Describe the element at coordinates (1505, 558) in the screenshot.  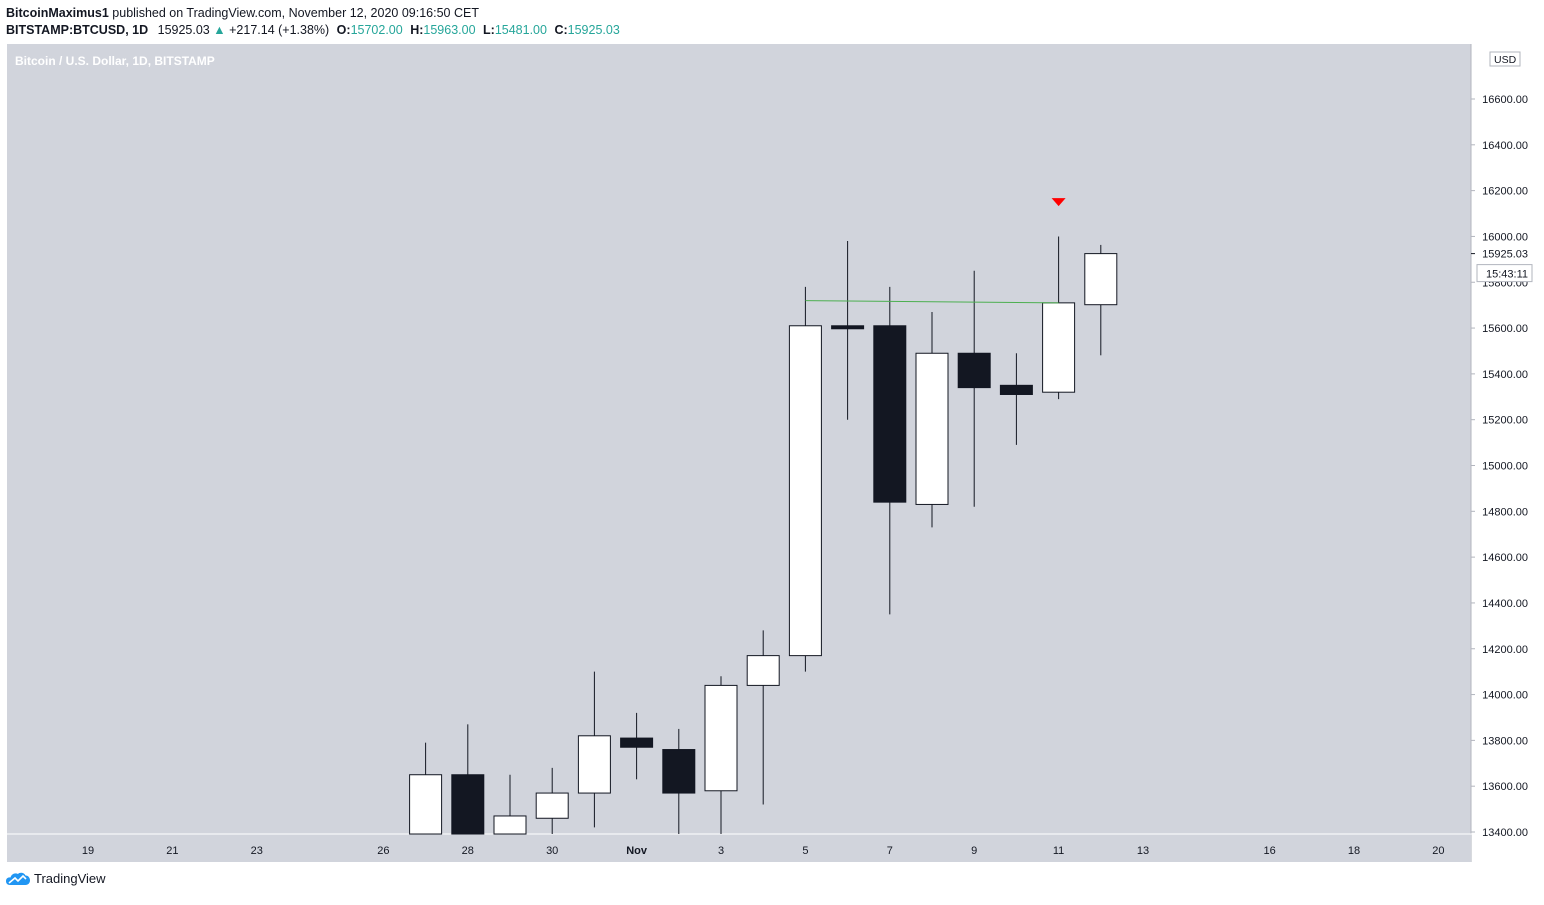
I see `y-tick-label: 14600.00` at that location.